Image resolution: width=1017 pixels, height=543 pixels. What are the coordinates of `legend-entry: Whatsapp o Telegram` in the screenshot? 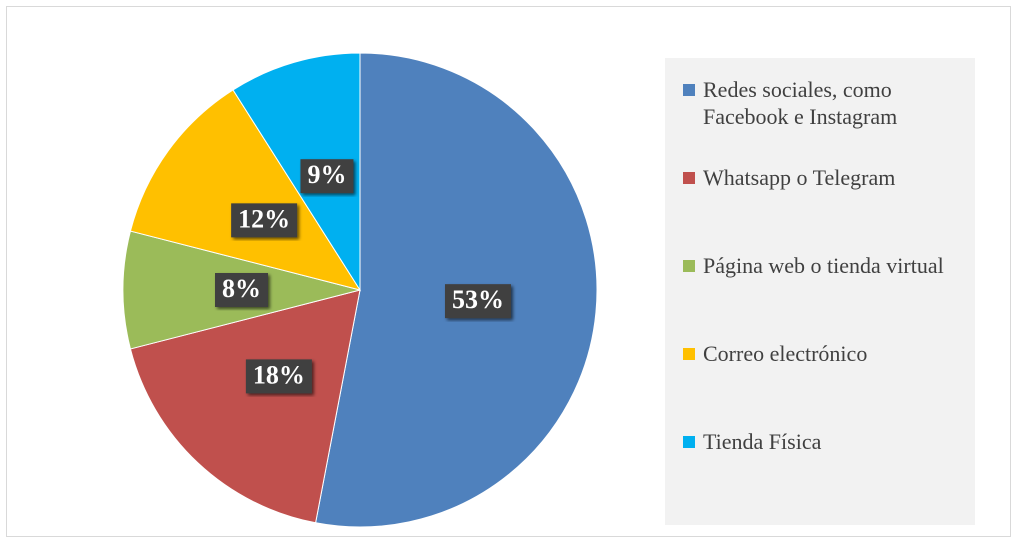 It's located at (823, 177).